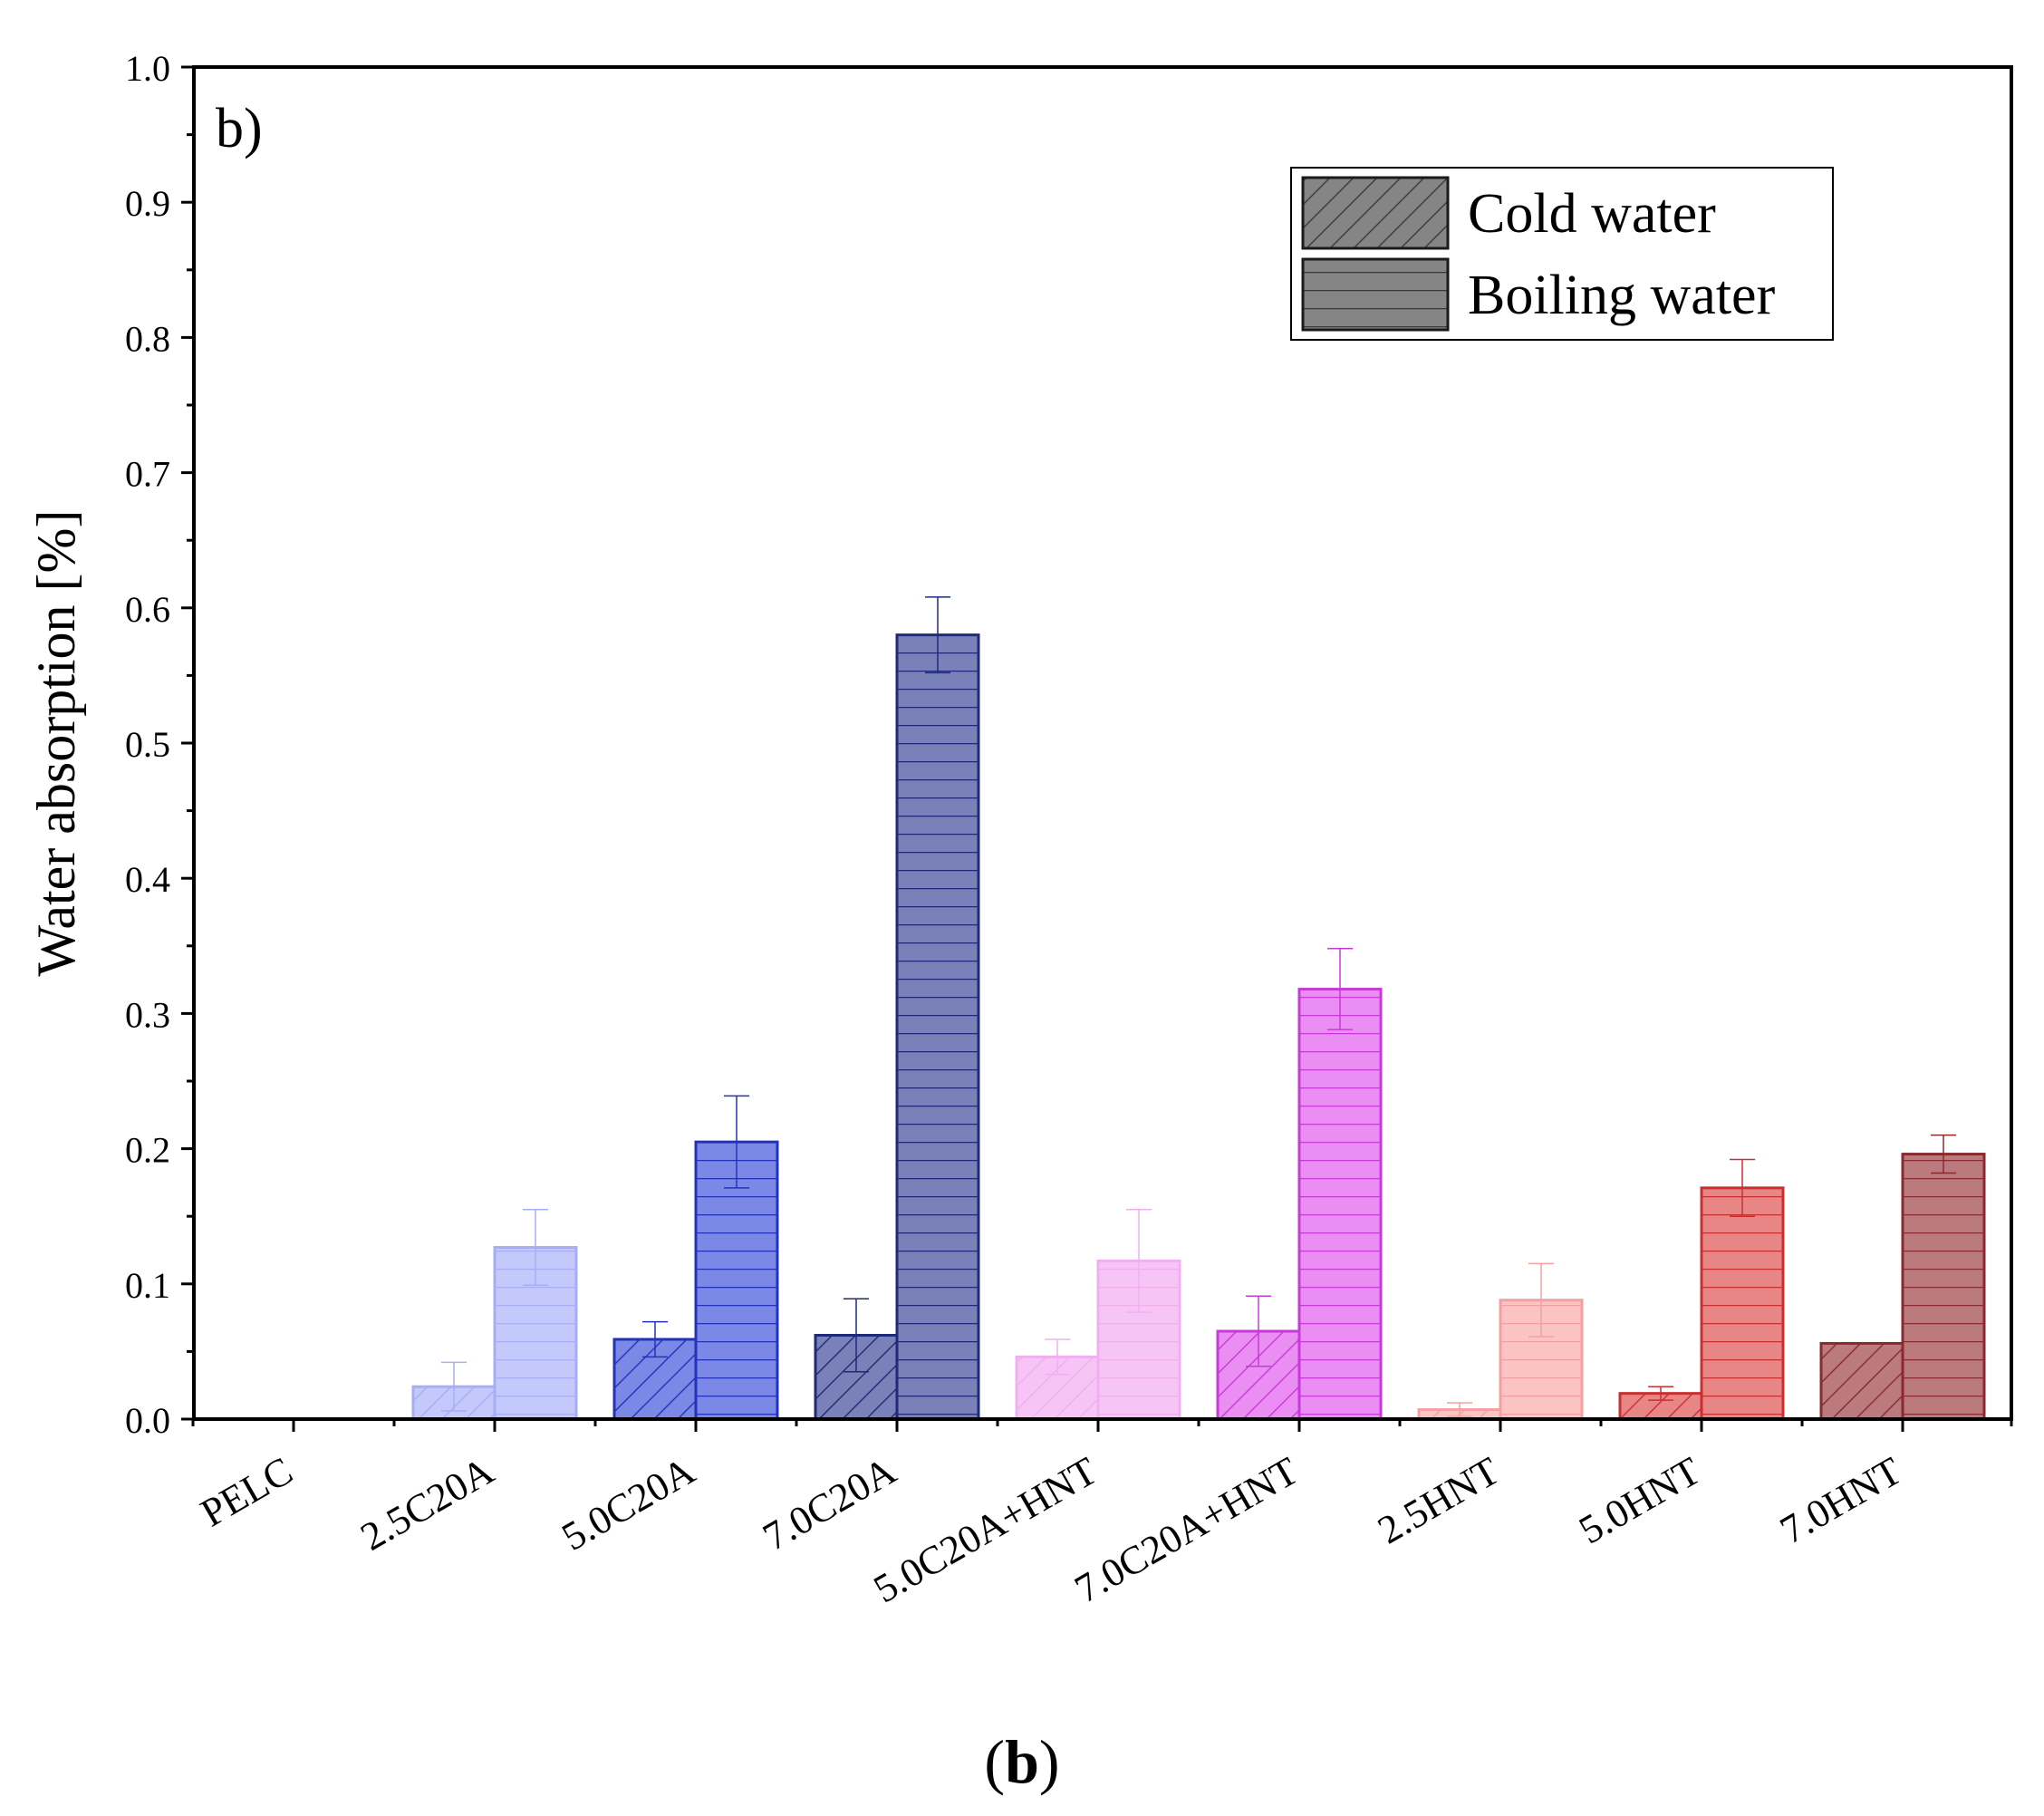  What do you see at coordinates (147, 338) in the screenshot?
I see `y-tick-label: 0.8` at bounding box center [147, 338].